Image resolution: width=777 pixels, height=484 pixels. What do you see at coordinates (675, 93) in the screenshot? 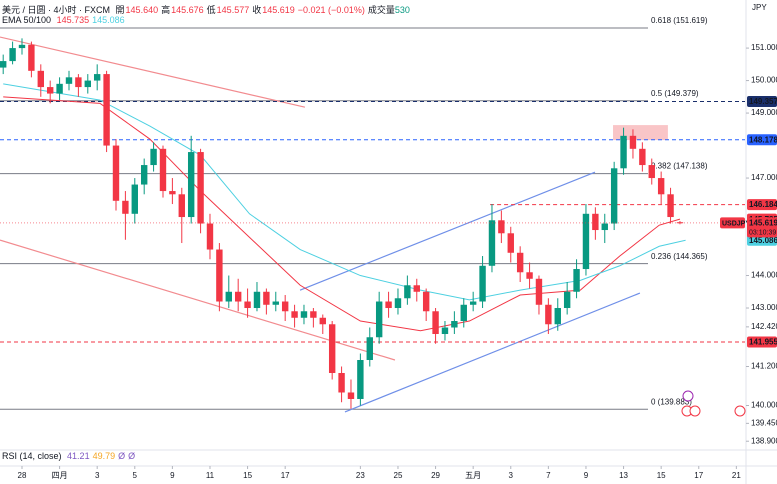
I see `fib-label: 0.5 (149.379)` at bounding box center [675, 93].